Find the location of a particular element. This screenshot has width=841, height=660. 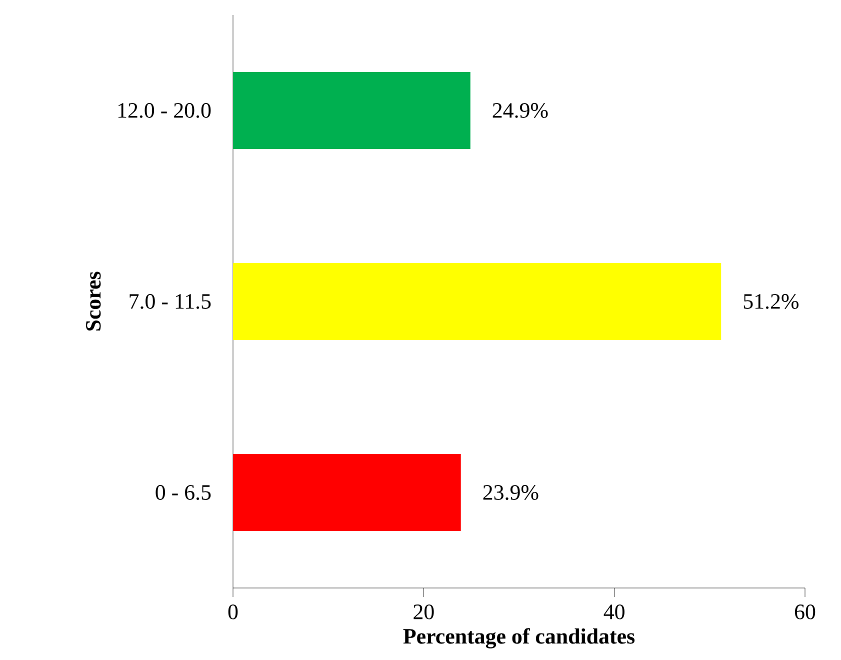

y-tick-label: 0 - 6.5 is located at coordinates (183, 492).